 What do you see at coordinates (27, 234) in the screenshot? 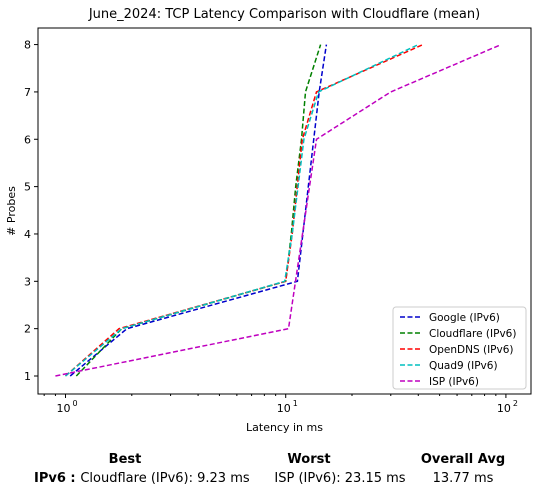
I see `y-tick-label: 4` at bounding box center [27, 234].